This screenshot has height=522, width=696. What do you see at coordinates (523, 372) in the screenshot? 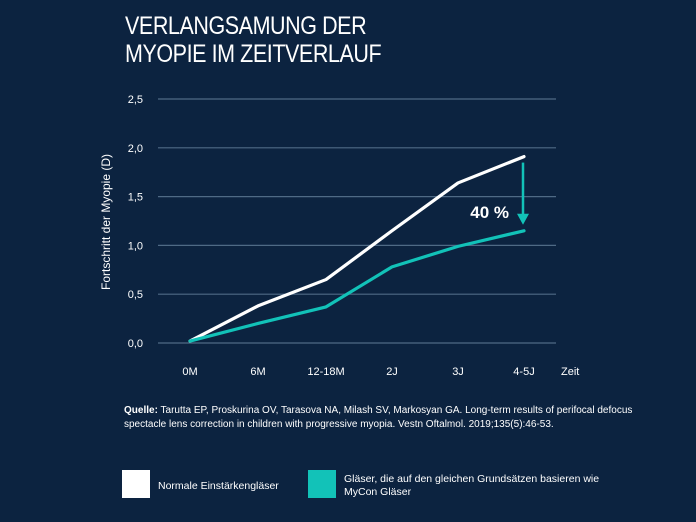
I see `x-tick-label: 4-5J` at bounding box center [523, 372].